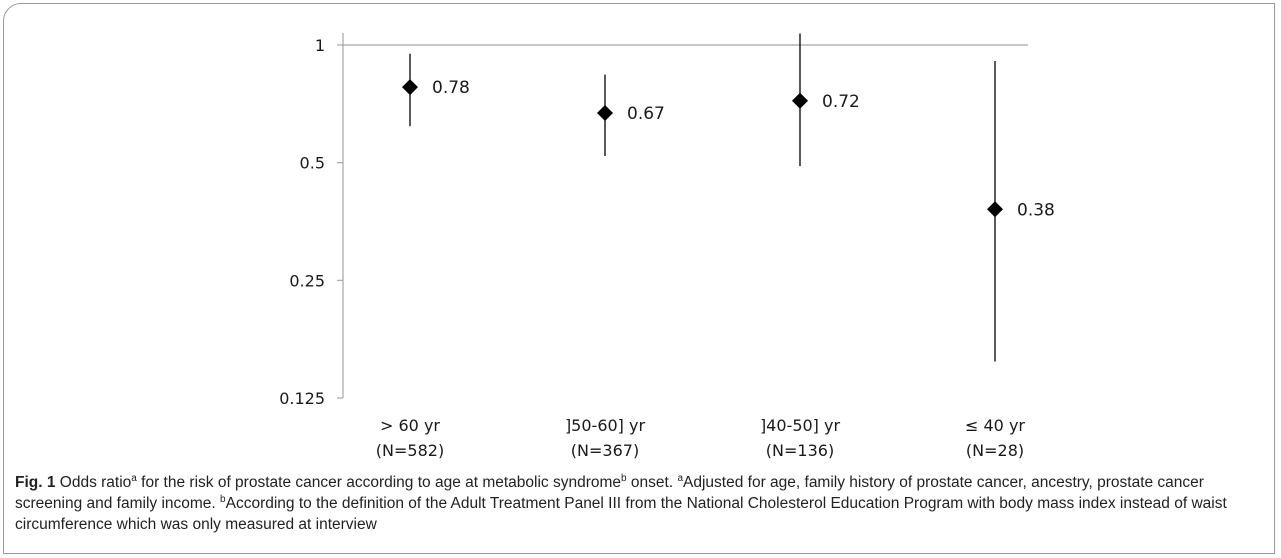  Describe the element at coordinates (605, 425) in the screenshot. I see `category-label: ]50-60] yr` at that location.